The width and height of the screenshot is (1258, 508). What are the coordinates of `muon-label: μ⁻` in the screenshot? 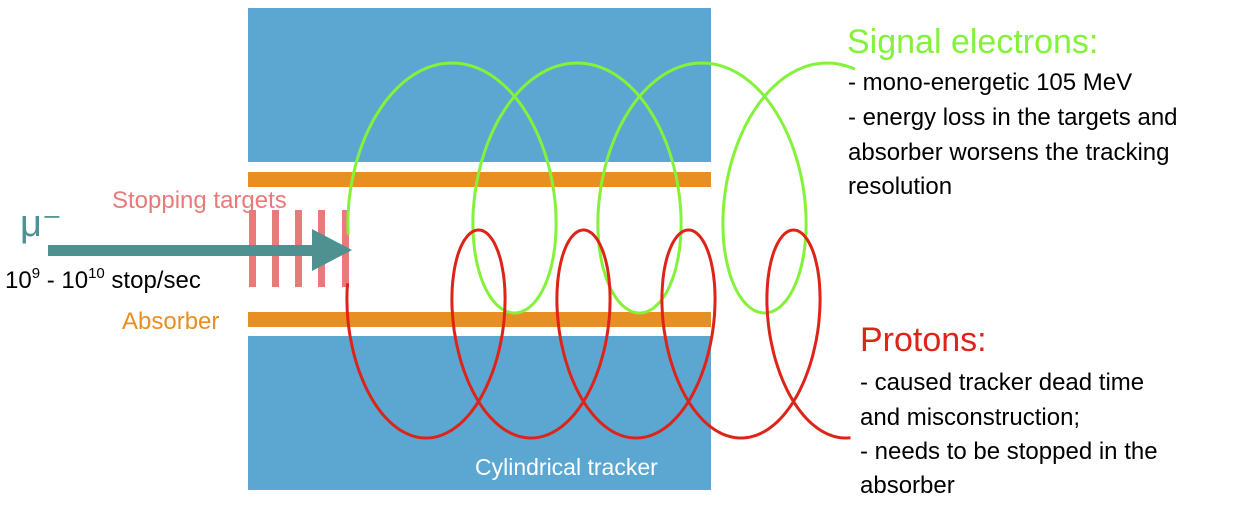 It's located at (41, 224).